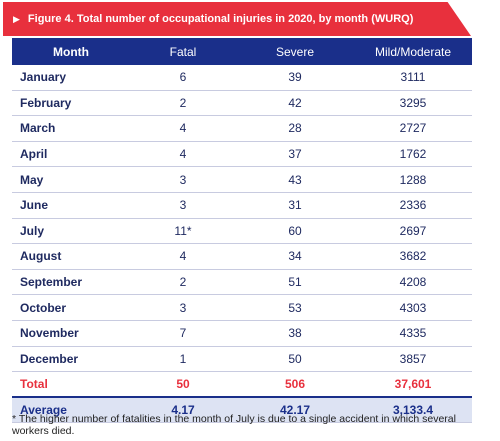  What do you see at coordinates (295, 128) in the screenshot?
I see `severe-cell: 28` at bounding box center [295, 128].